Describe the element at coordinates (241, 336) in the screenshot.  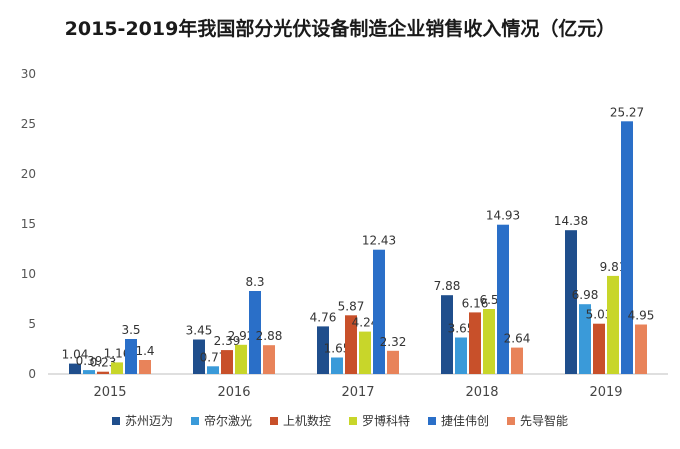
I see `data-label: 2.92` at that location.